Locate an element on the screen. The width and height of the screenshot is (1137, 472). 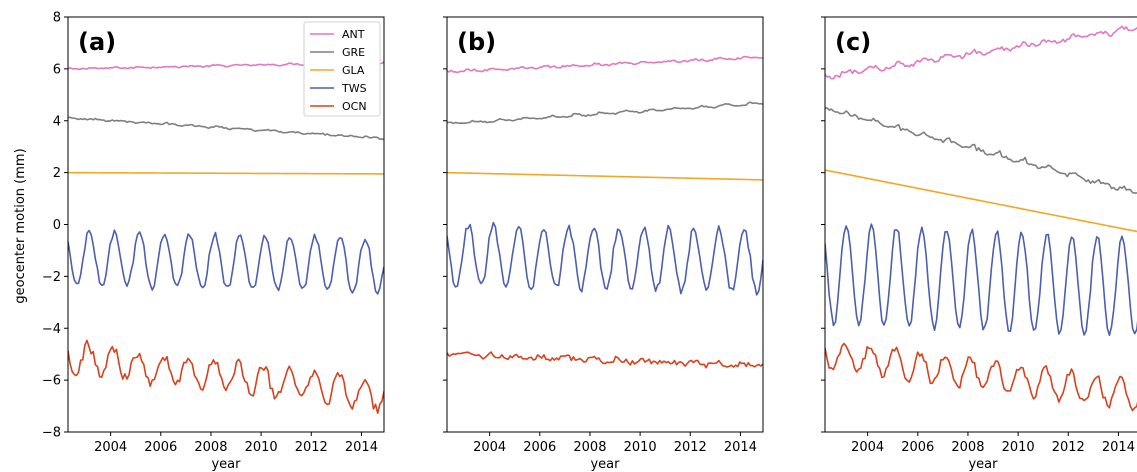
legend-label-tws: TWS is located at coordinates (354, 88).